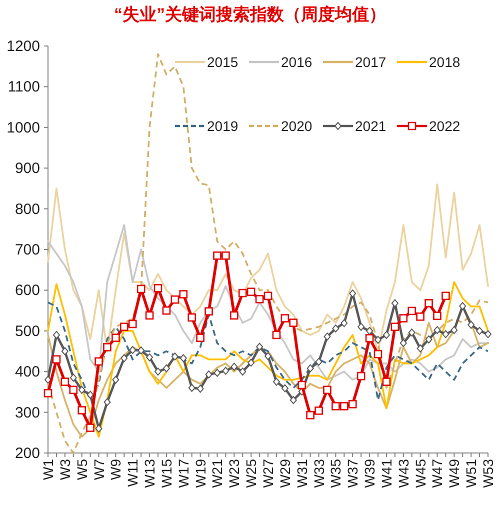 Image resolution: width=500 pixels, height=511 pixels. What do you see at coordinates (222, 62) in the screenshot?
I see `legend-label: 2015` at bounding box center [222, 62].